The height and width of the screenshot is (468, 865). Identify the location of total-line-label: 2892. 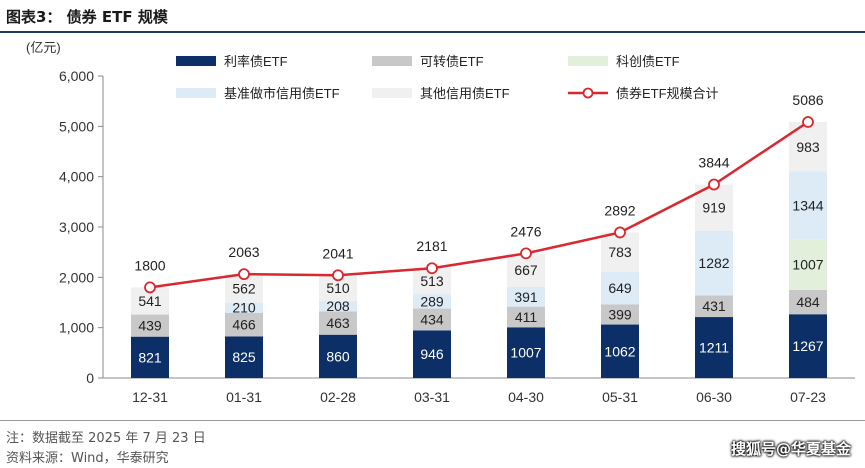
(619, 210).